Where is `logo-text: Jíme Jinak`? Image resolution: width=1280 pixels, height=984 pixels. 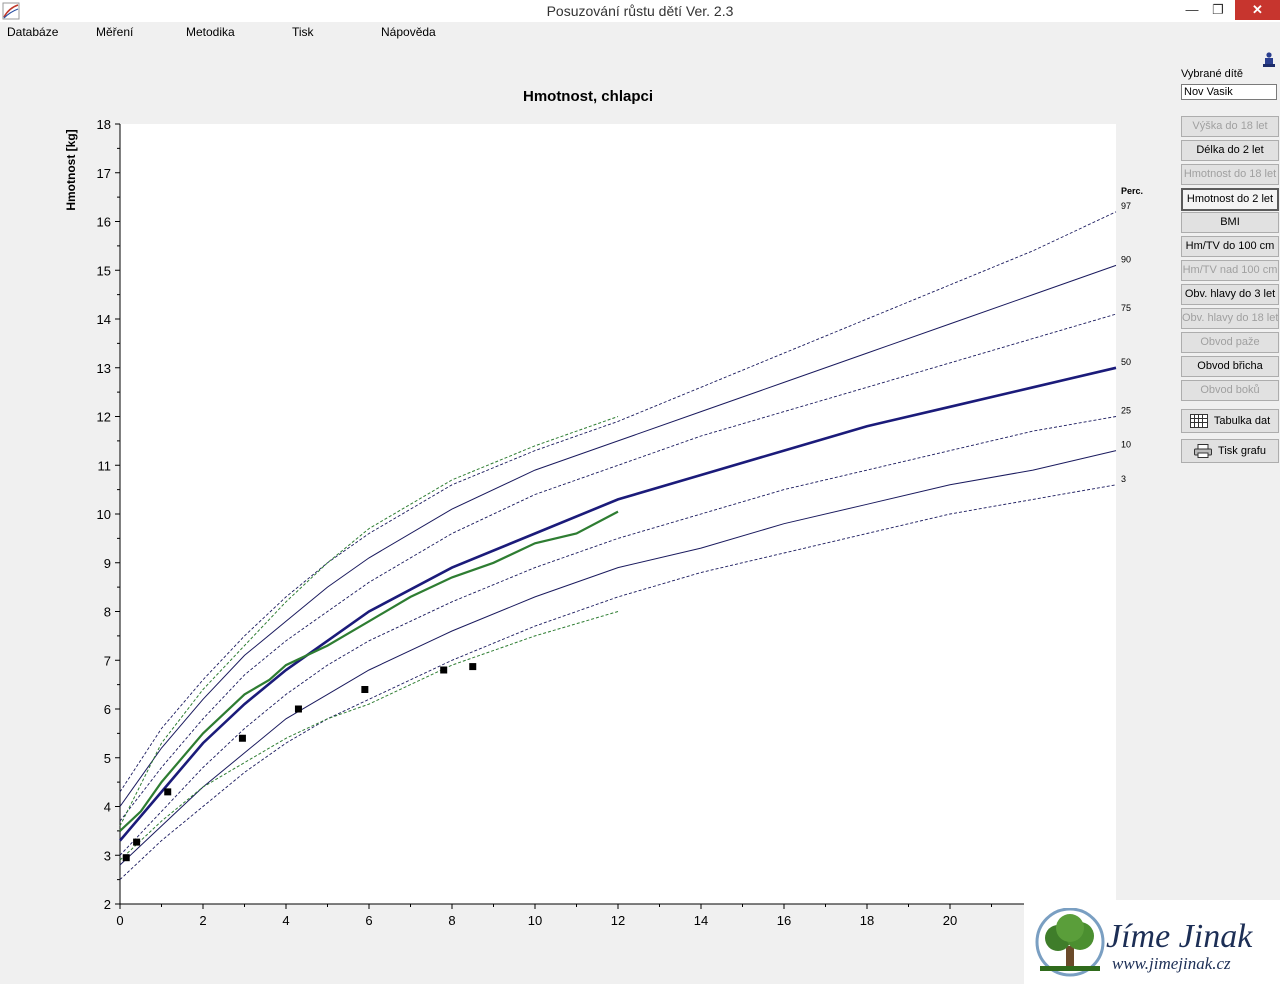
logo-text: Jíme Jinak is located at coordinates (1179, 936).